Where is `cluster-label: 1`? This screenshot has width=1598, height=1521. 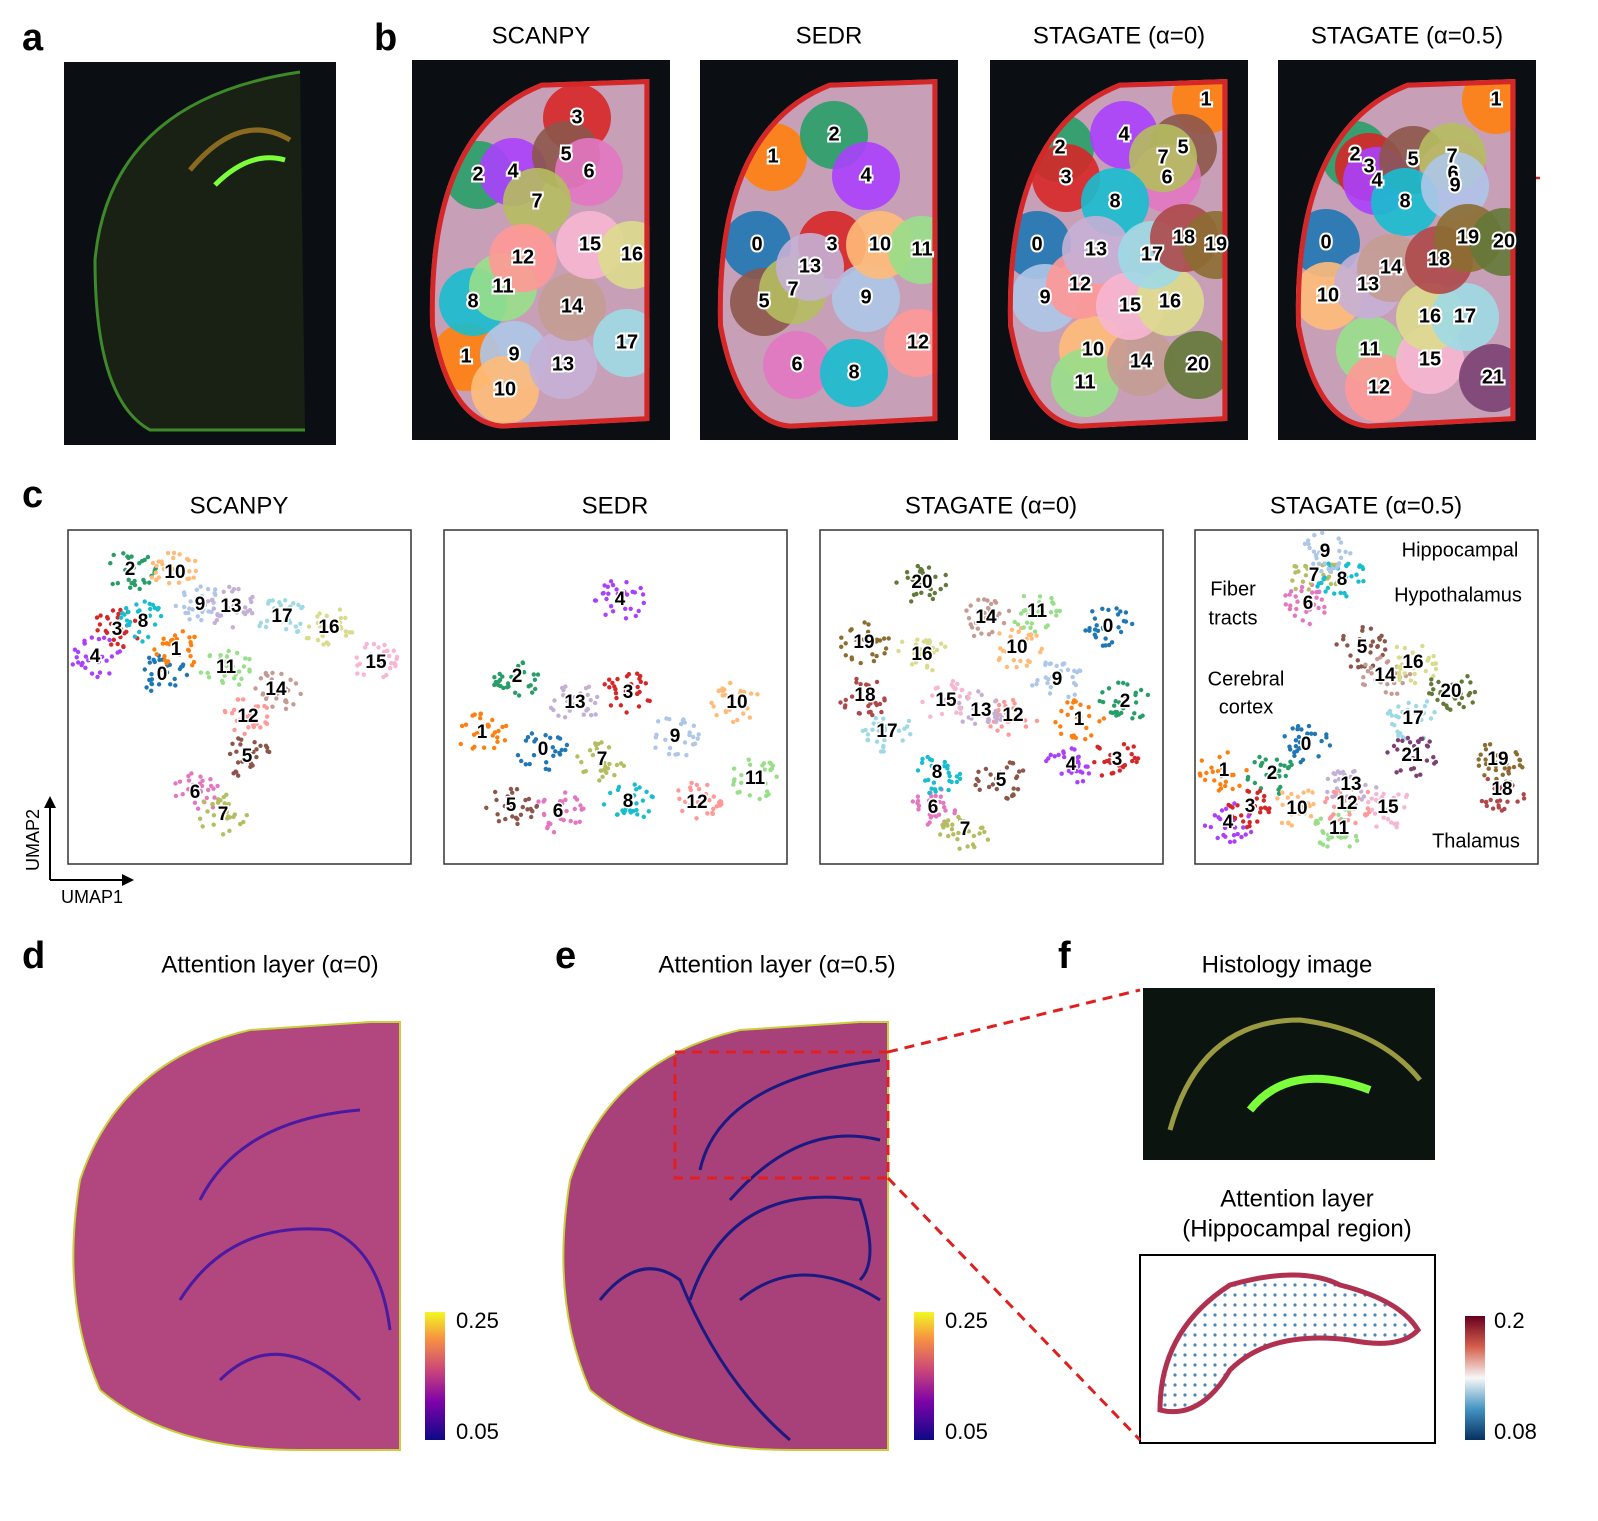 cluster-label: 1 is located at coordinates (772, 156).